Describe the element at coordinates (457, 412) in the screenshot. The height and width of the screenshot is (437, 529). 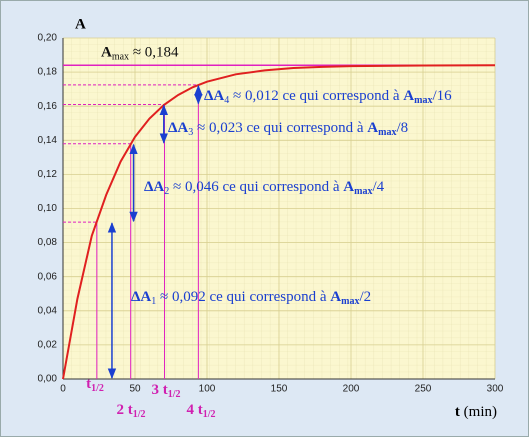
I see `x-axis-label-bold: t` at that location.